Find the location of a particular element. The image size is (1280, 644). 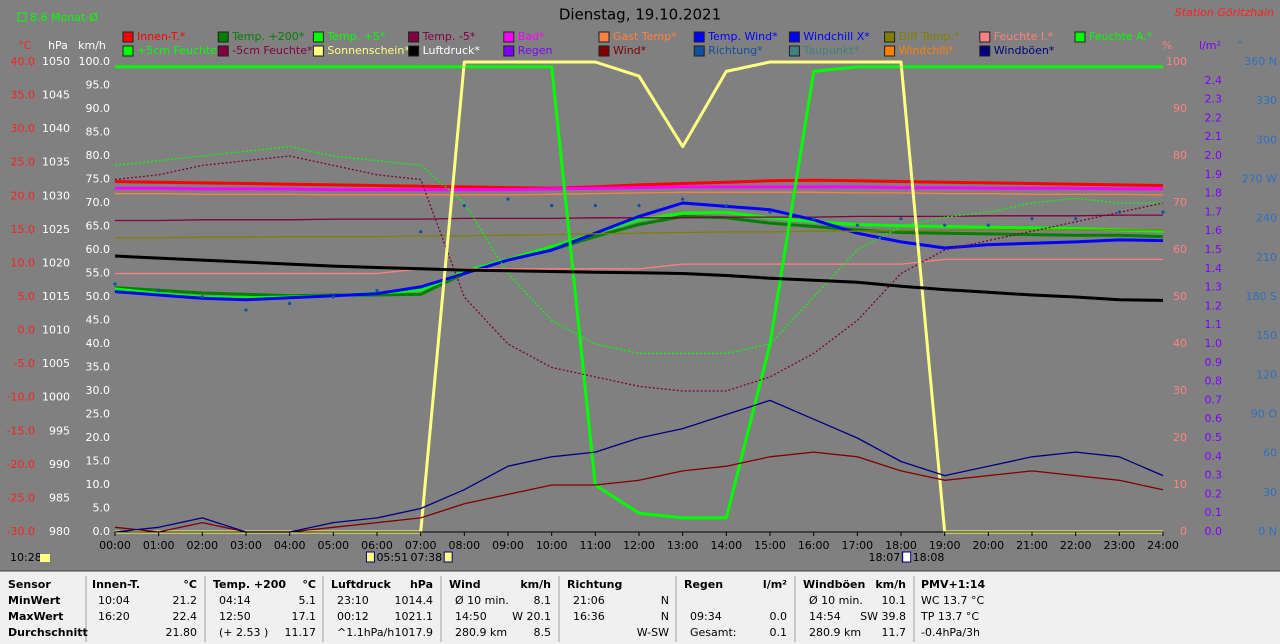

legend-label: -5cm Feuchte* is located at coordinates (272, 50).